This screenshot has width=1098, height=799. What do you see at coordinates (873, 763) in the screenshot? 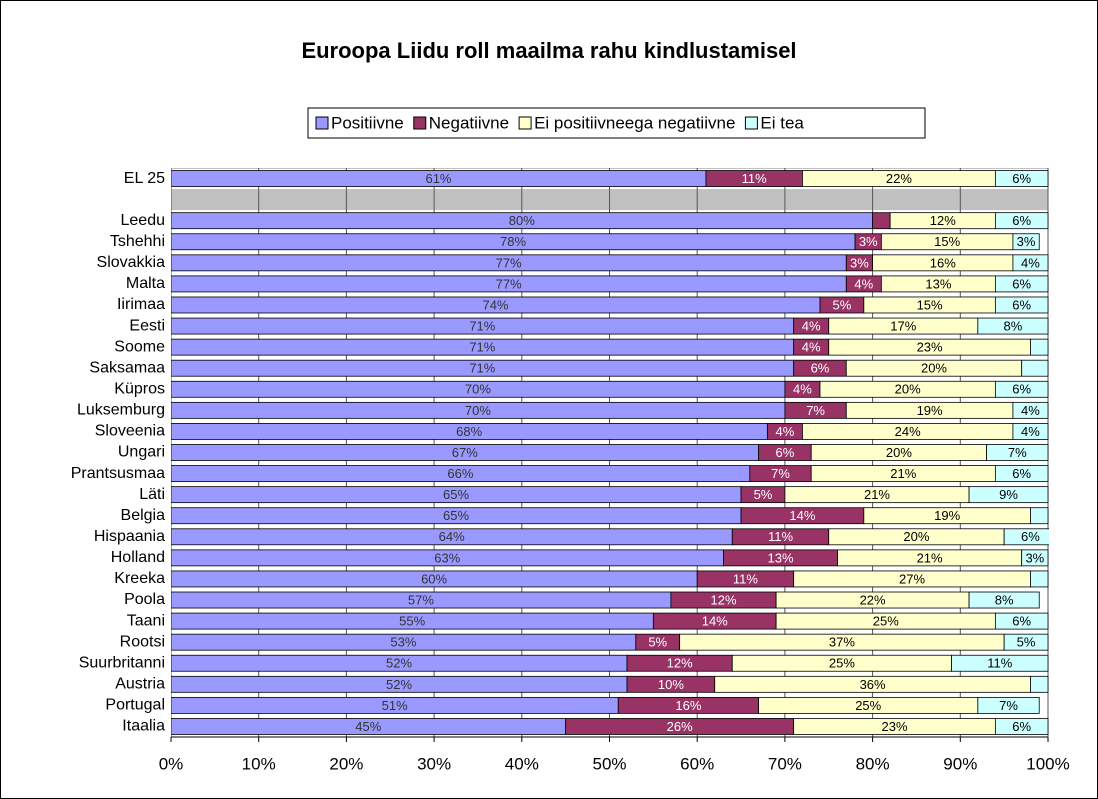
I see `x-tick-label: 80%` at bounding box center [873, 763].